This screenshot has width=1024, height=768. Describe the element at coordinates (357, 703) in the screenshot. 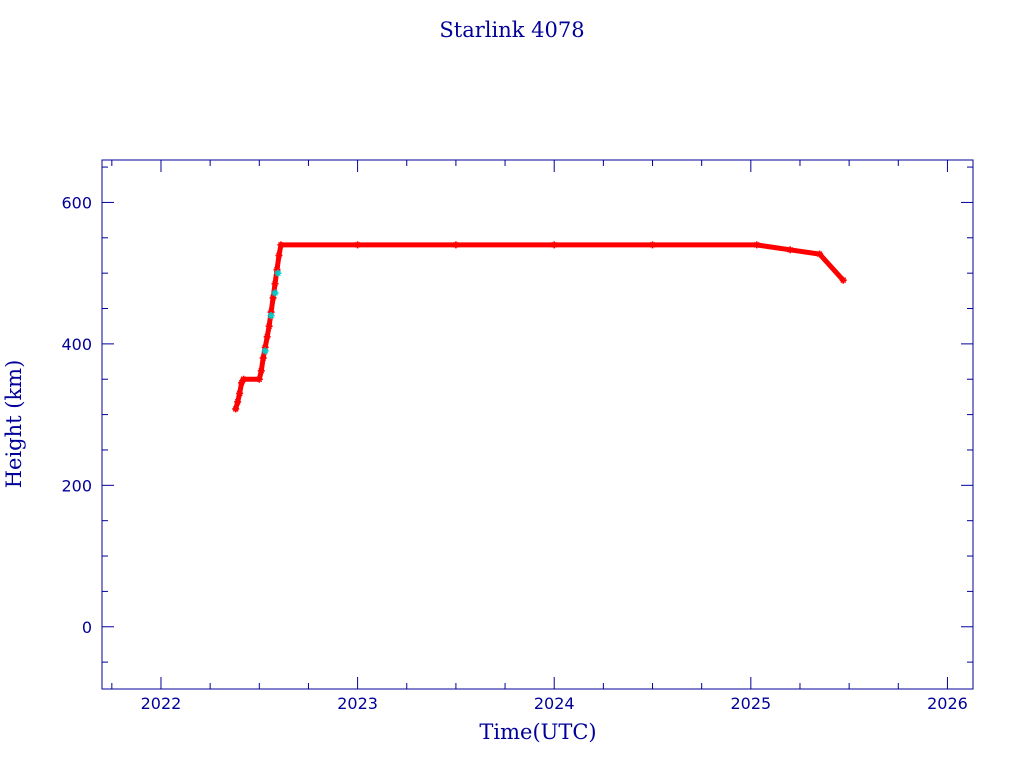

I see `x-tick-label: 2023` at that location.